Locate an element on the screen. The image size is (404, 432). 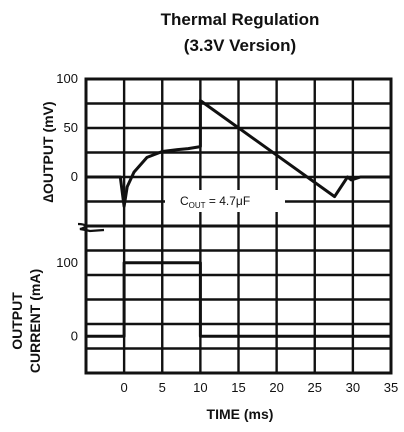
lower-y-tick-label: 0 is located at coordinates (74, 335).